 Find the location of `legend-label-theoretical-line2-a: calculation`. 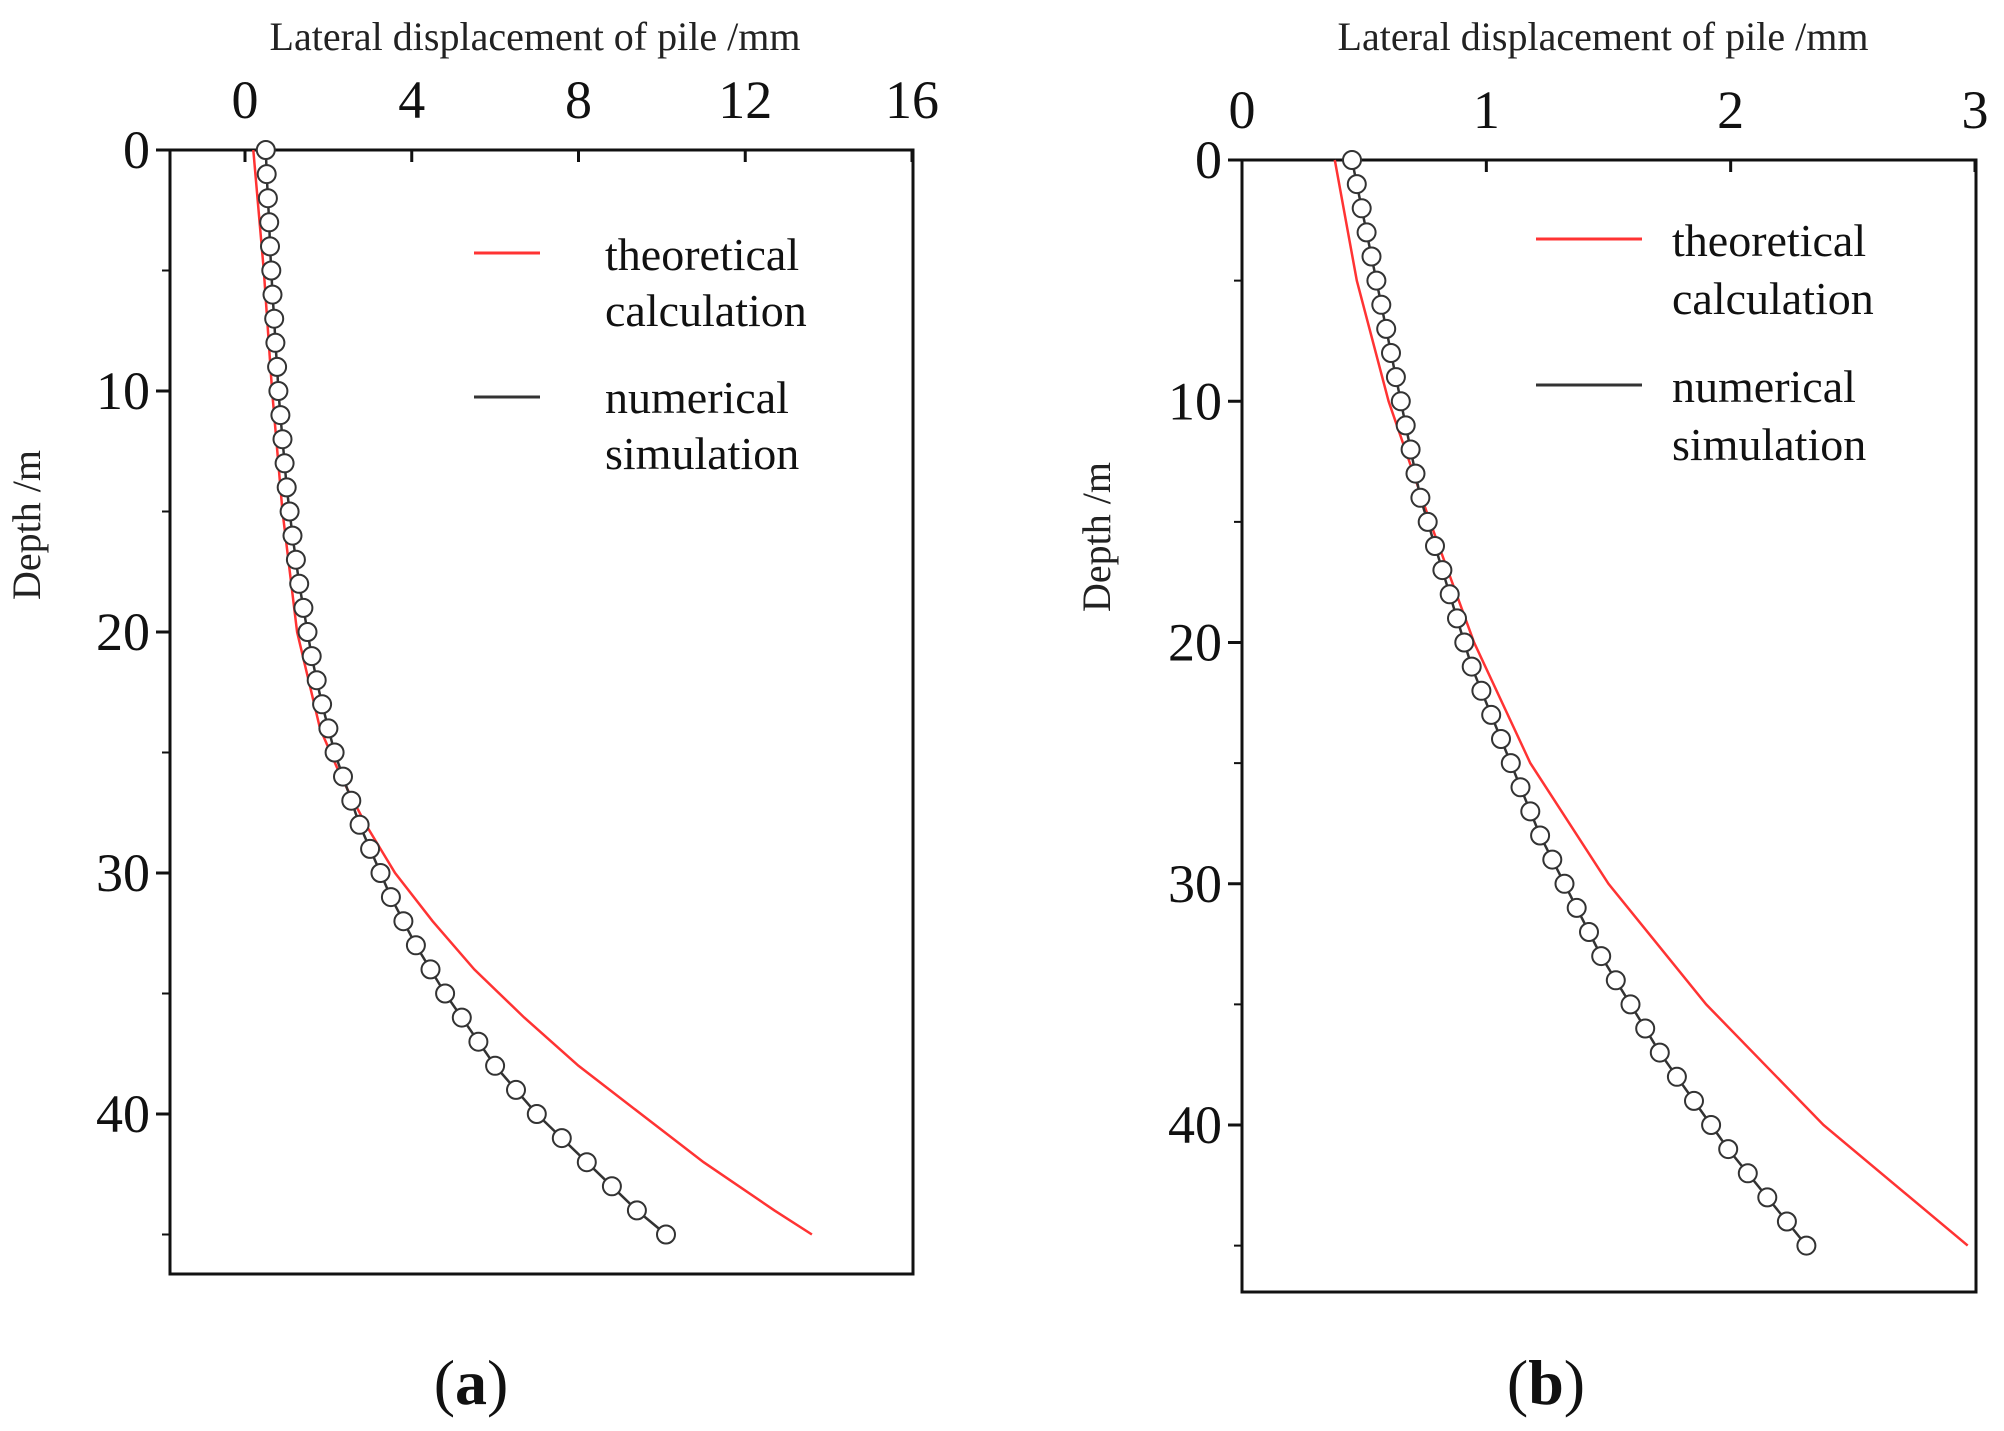

legend-label-theoretical-line2-a: calculation is located at coordinates (706, 310).